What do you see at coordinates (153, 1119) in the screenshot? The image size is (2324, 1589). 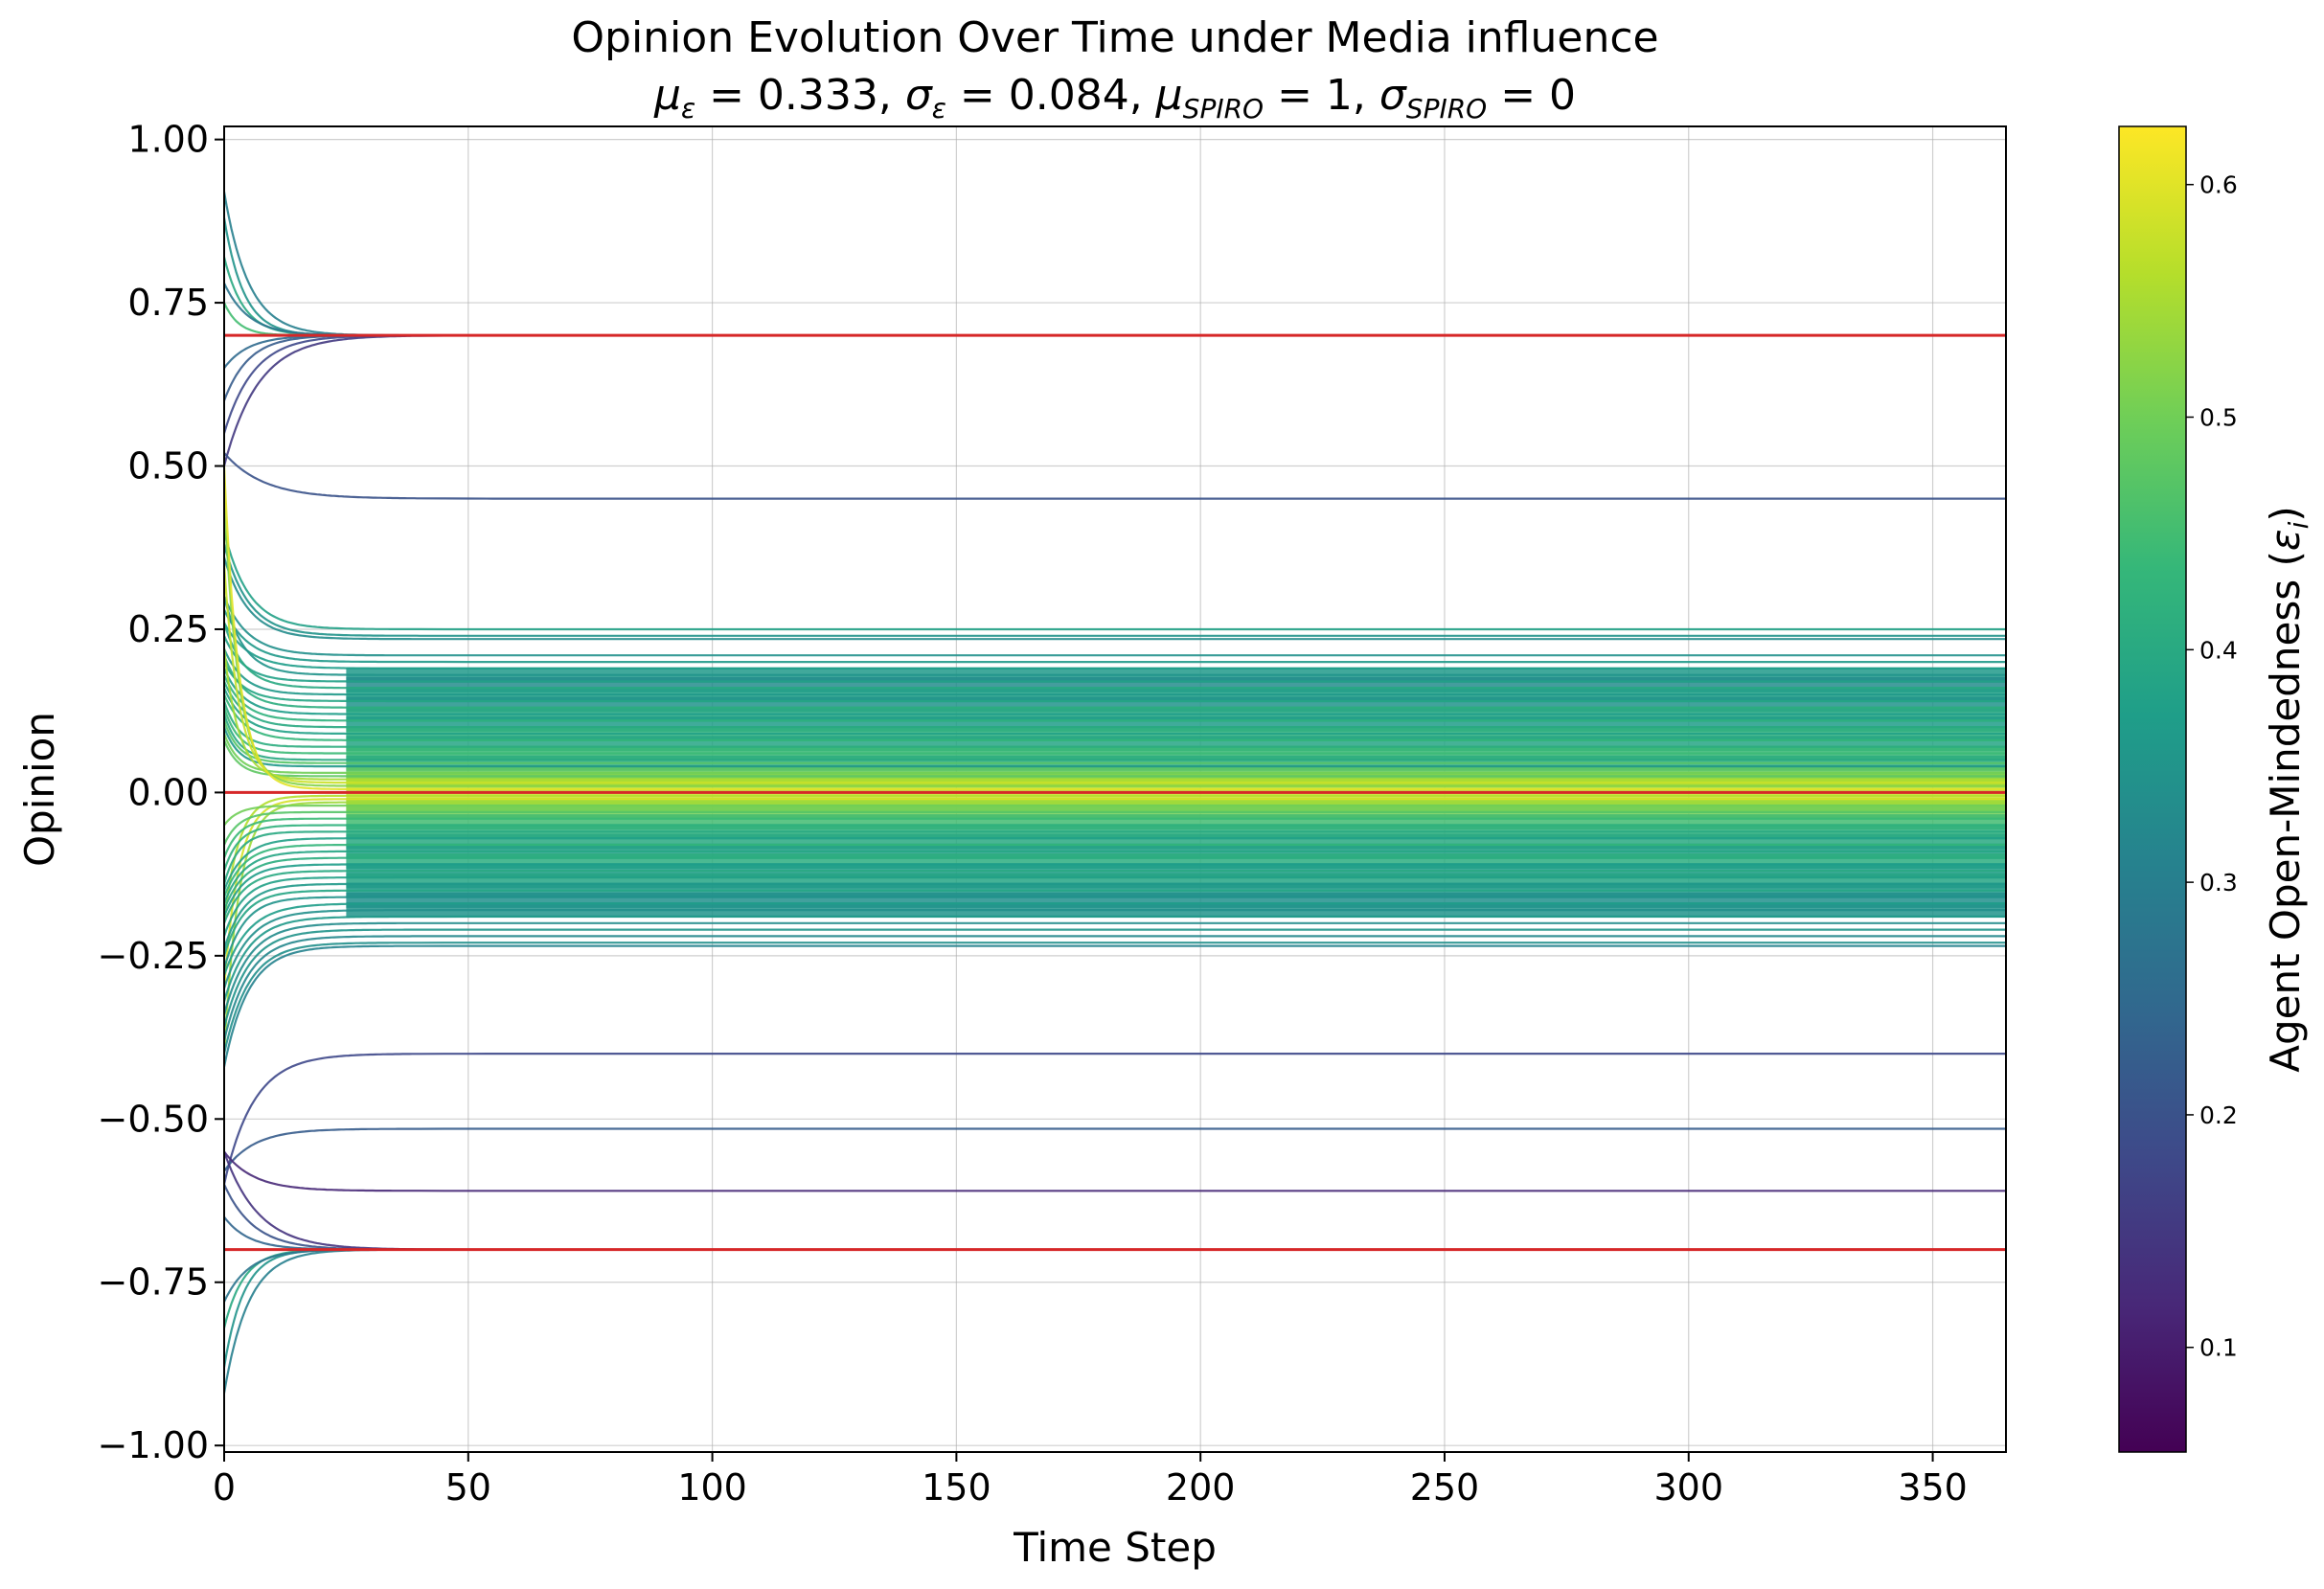 I see `y-tick-label: −0.50` at bounding box center [153, 1119].